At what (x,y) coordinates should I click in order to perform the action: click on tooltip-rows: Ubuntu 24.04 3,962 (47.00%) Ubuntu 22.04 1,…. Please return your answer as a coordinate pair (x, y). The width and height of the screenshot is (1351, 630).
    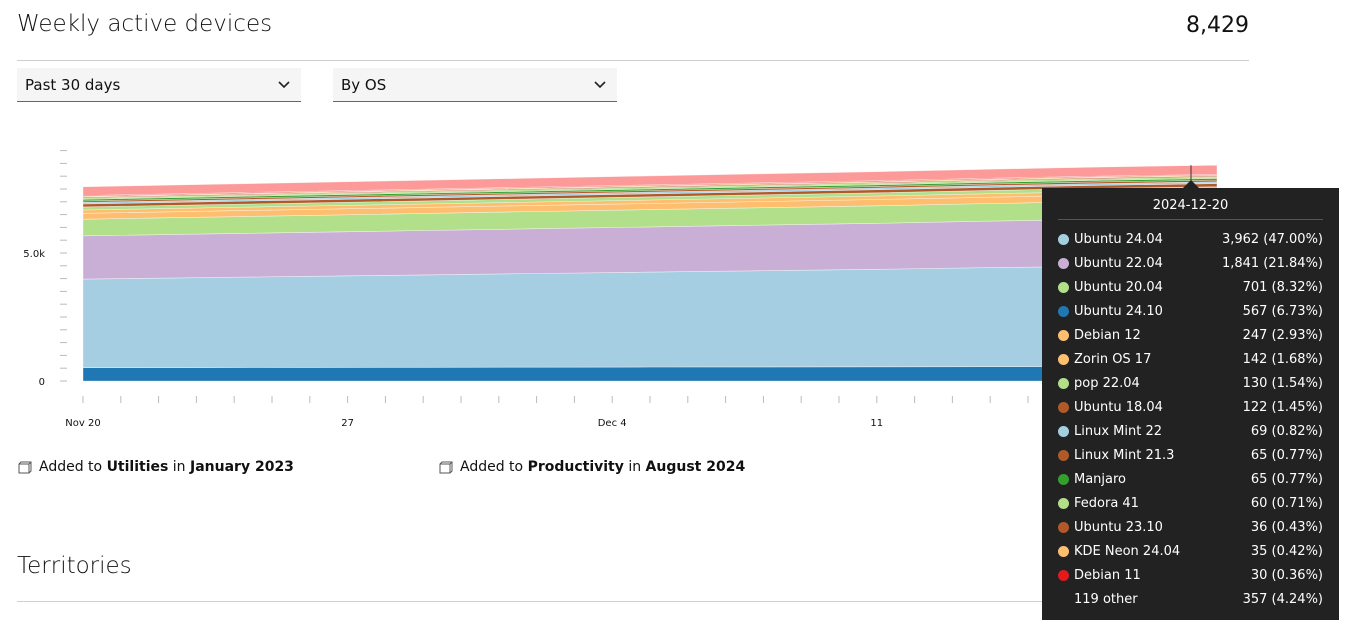
    Looking at the image, I should click on (1190, 419).